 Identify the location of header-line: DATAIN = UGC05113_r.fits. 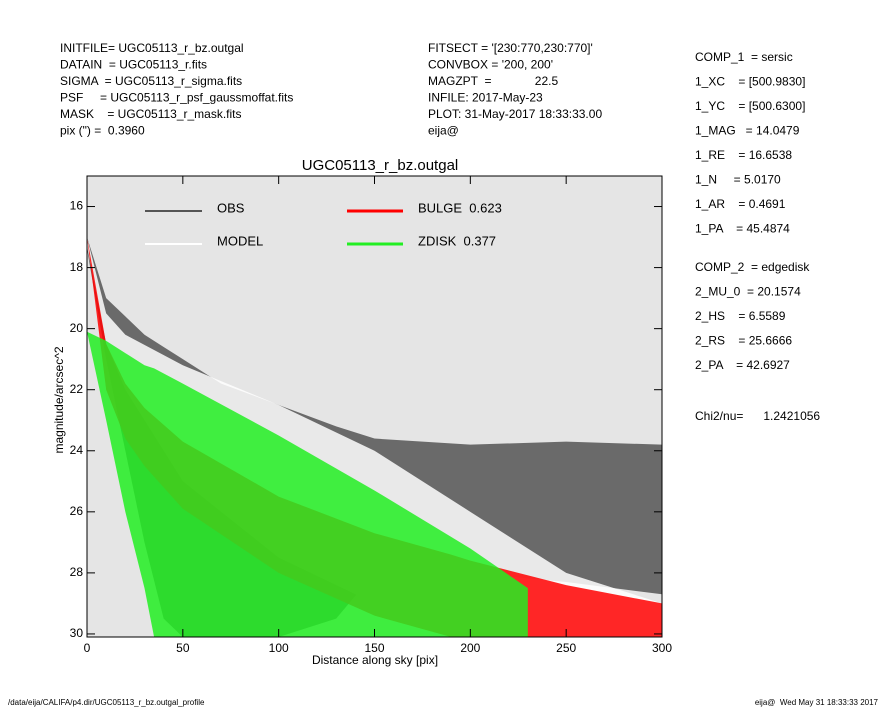
(133, 65).